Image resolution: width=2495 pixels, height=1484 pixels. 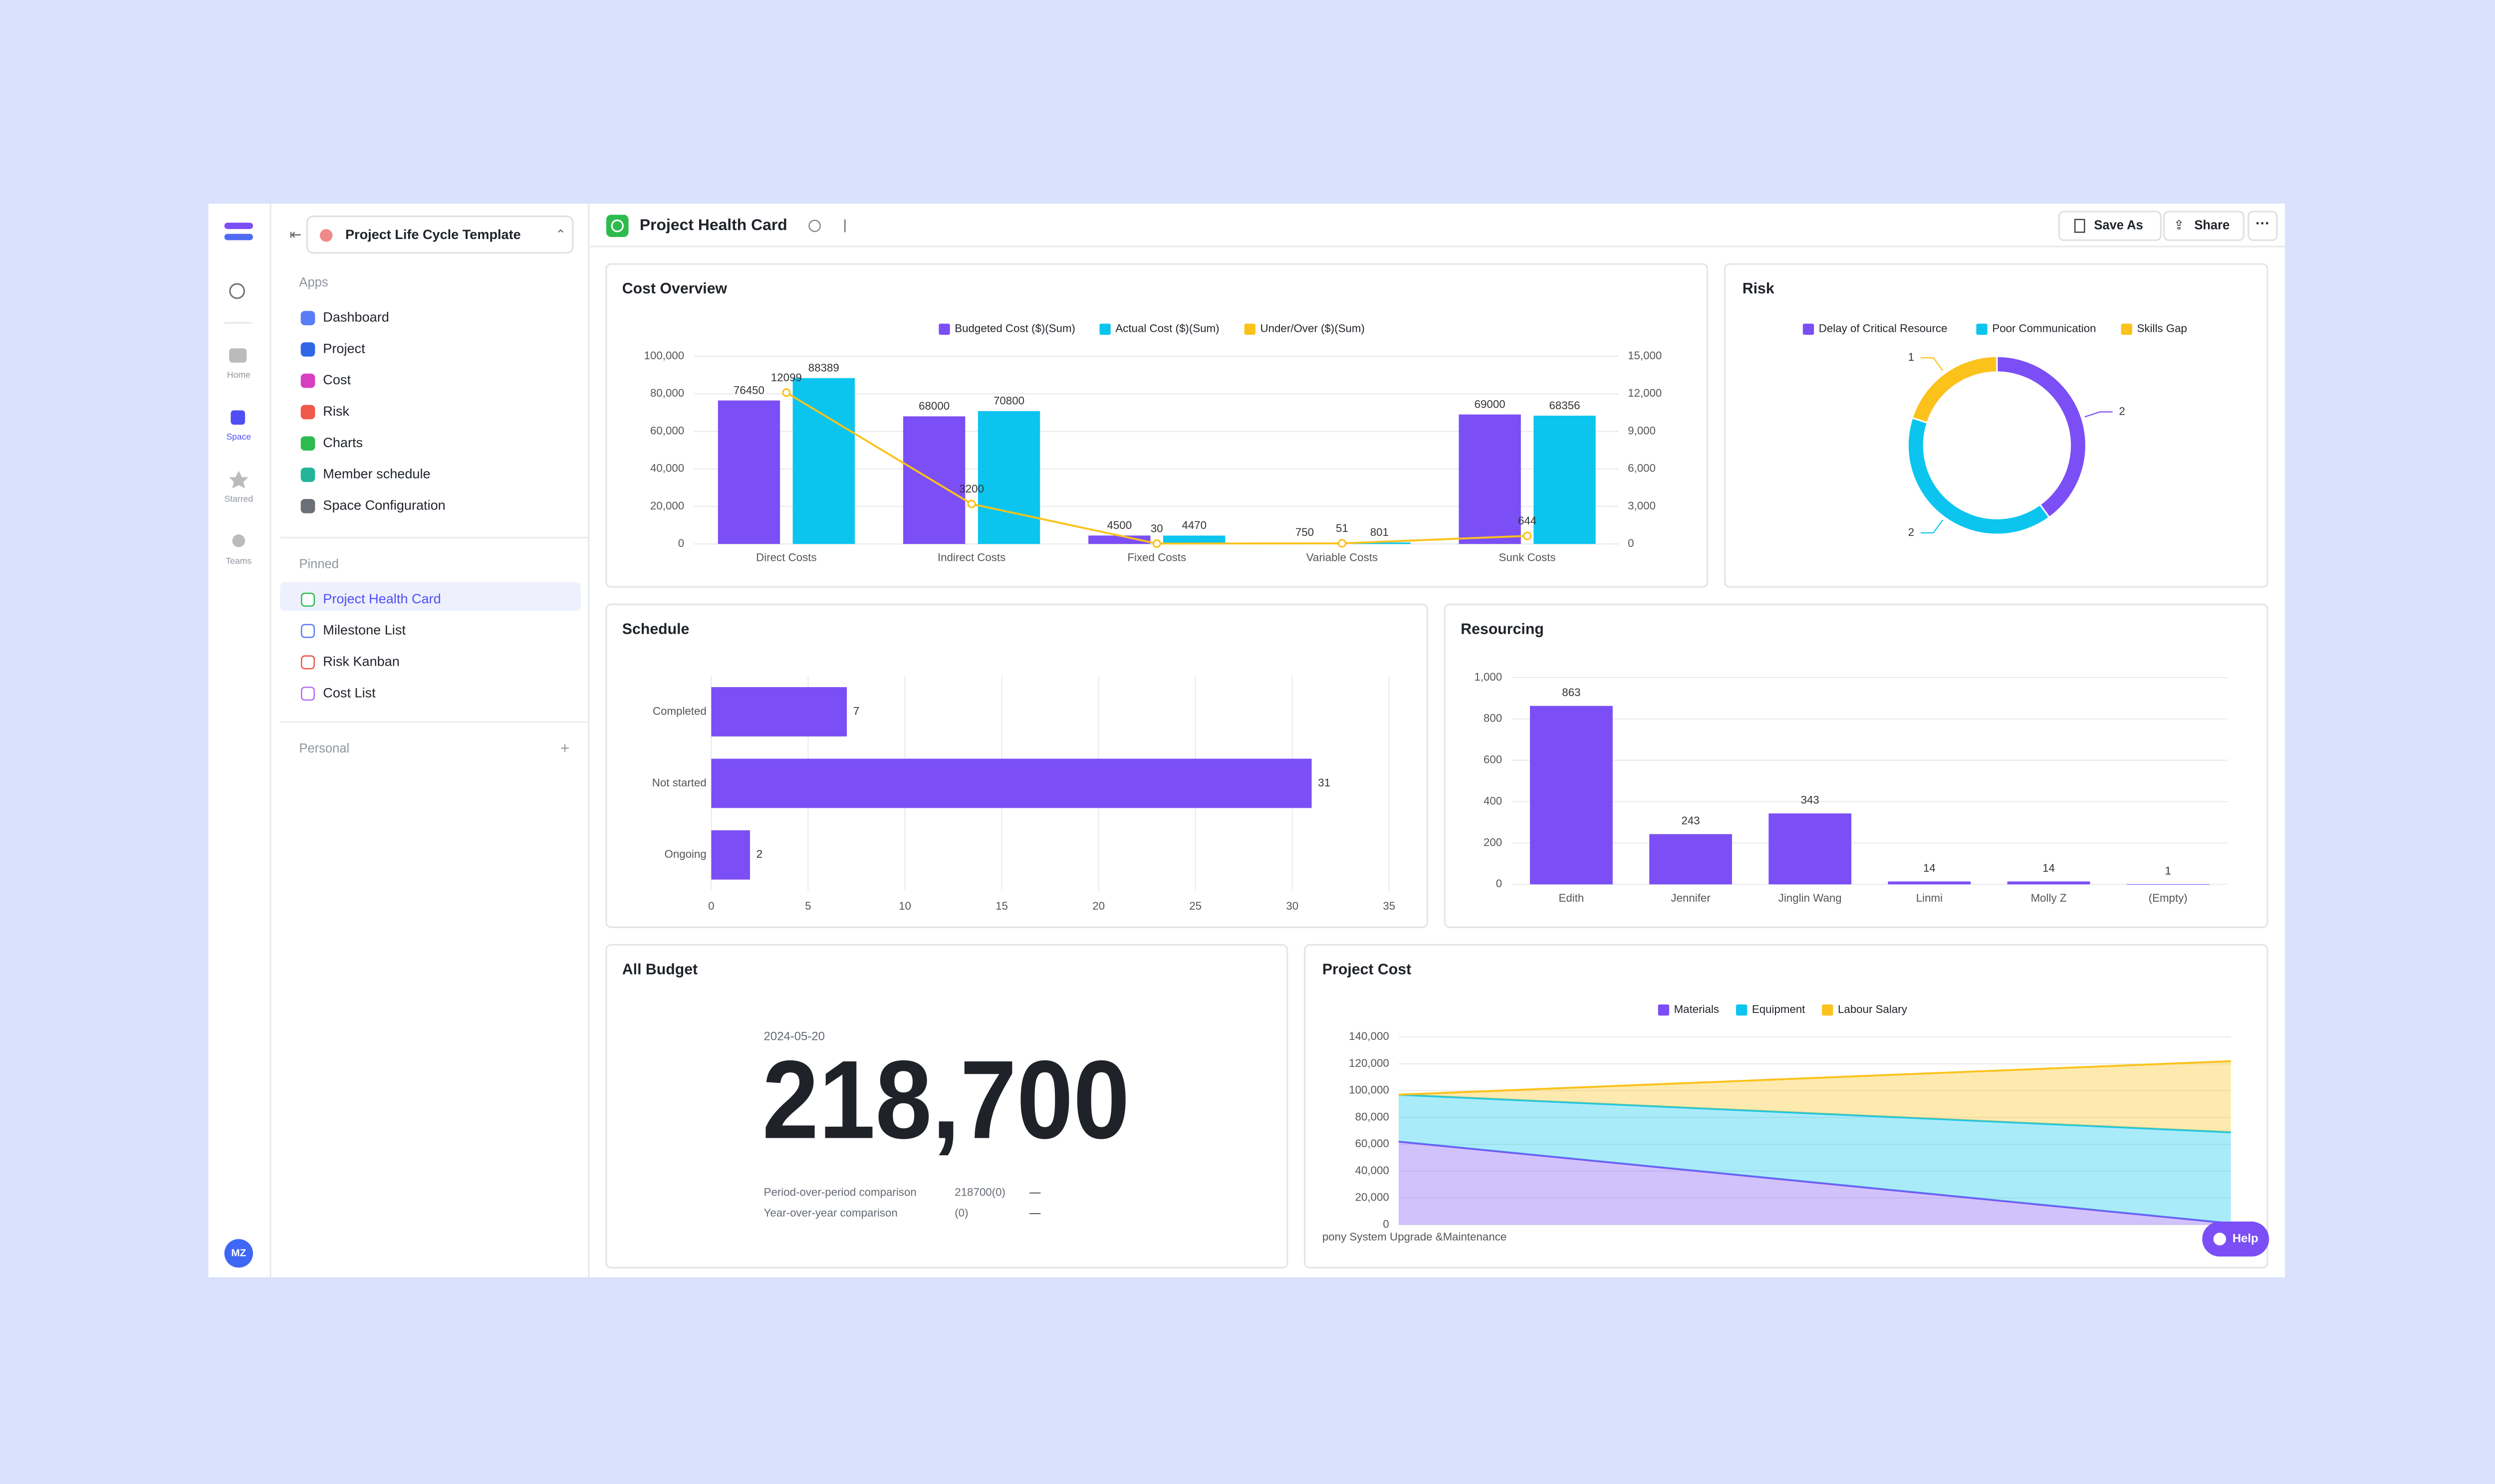 What do you see at coordinates (1564, 405) in the screenshot?
I see `bar-label: 68356` at bounding box center [1564, 405].